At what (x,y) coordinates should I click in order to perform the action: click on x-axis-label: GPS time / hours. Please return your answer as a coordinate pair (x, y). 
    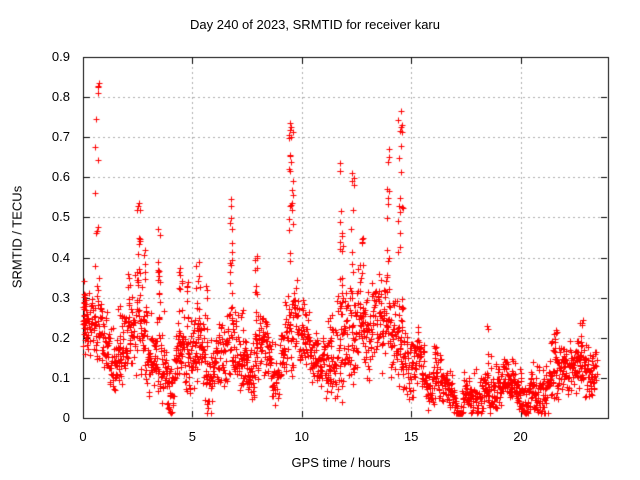
    Looking at the image, I should click on (341, 462).